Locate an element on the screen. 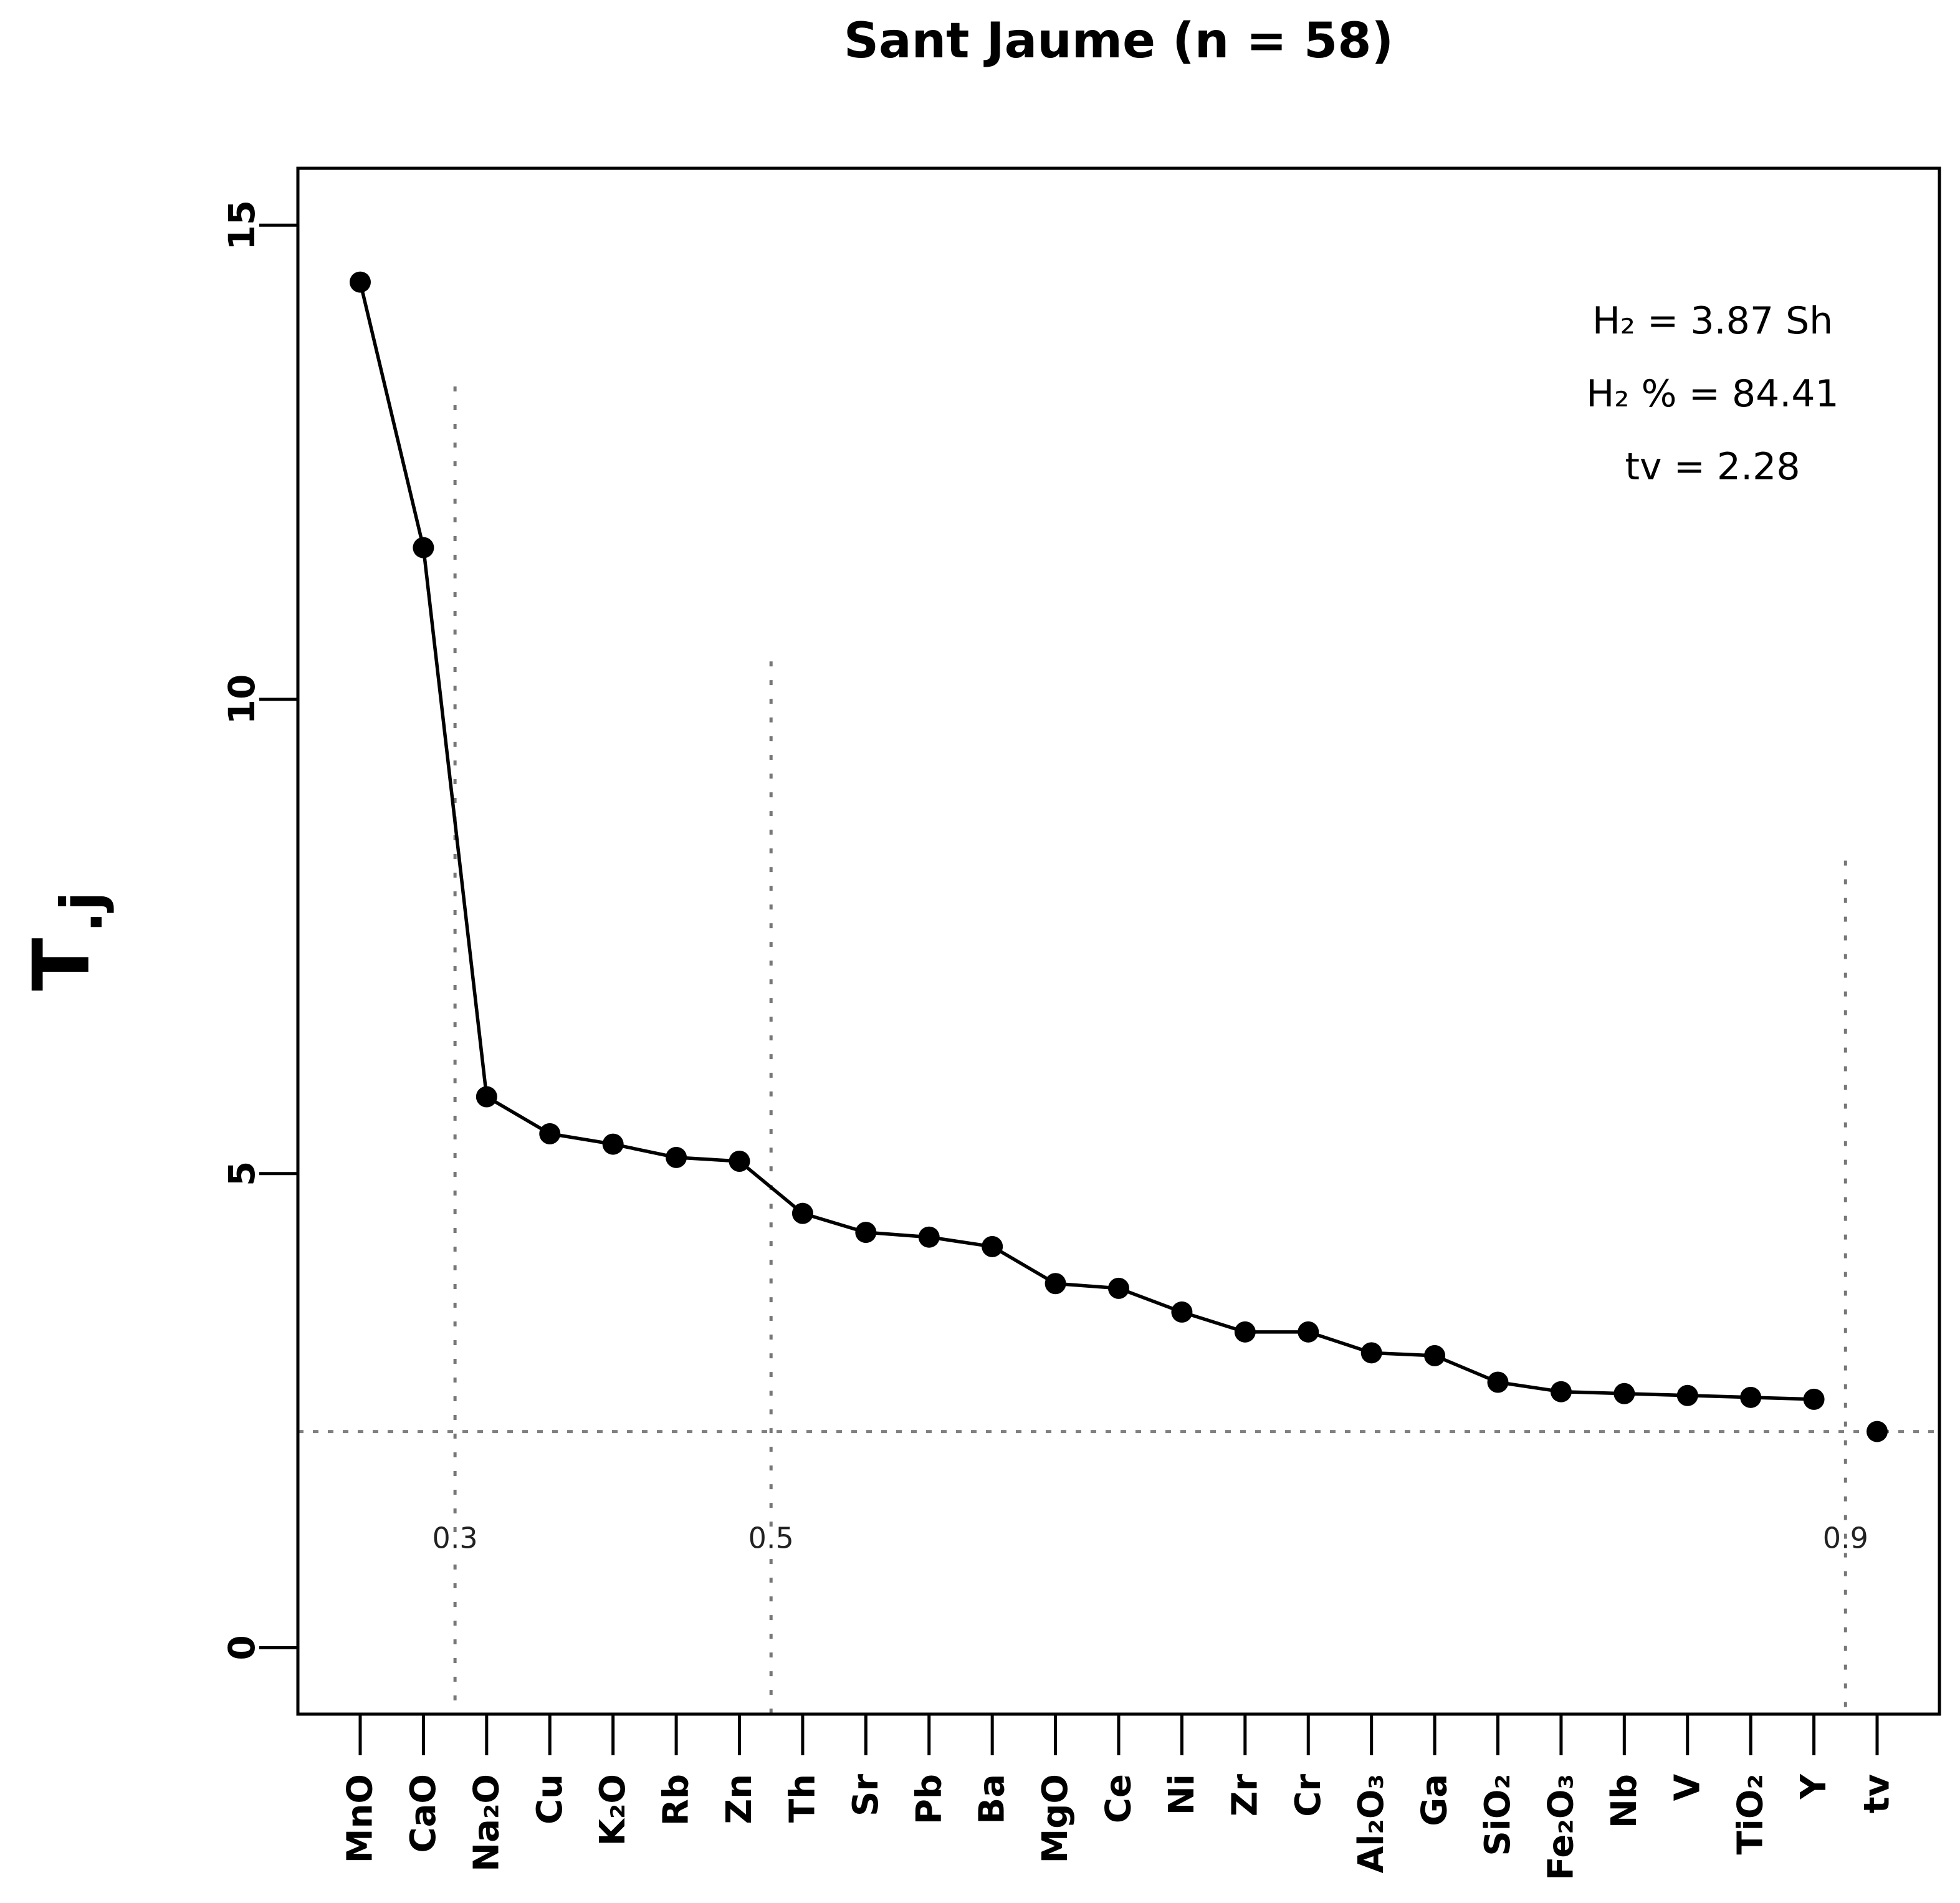 The width and height of the screenshot is (1960, 1903). x-tick-label: Cu is located at coordinates (550, 1799).